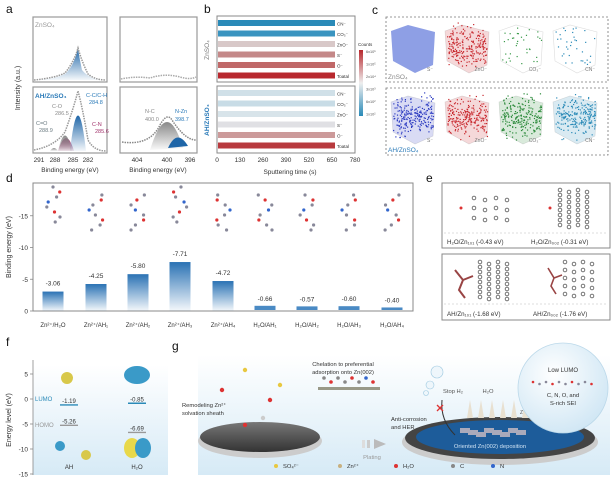  I want to click on binding-value-label: -4.72, so click(223, 273).